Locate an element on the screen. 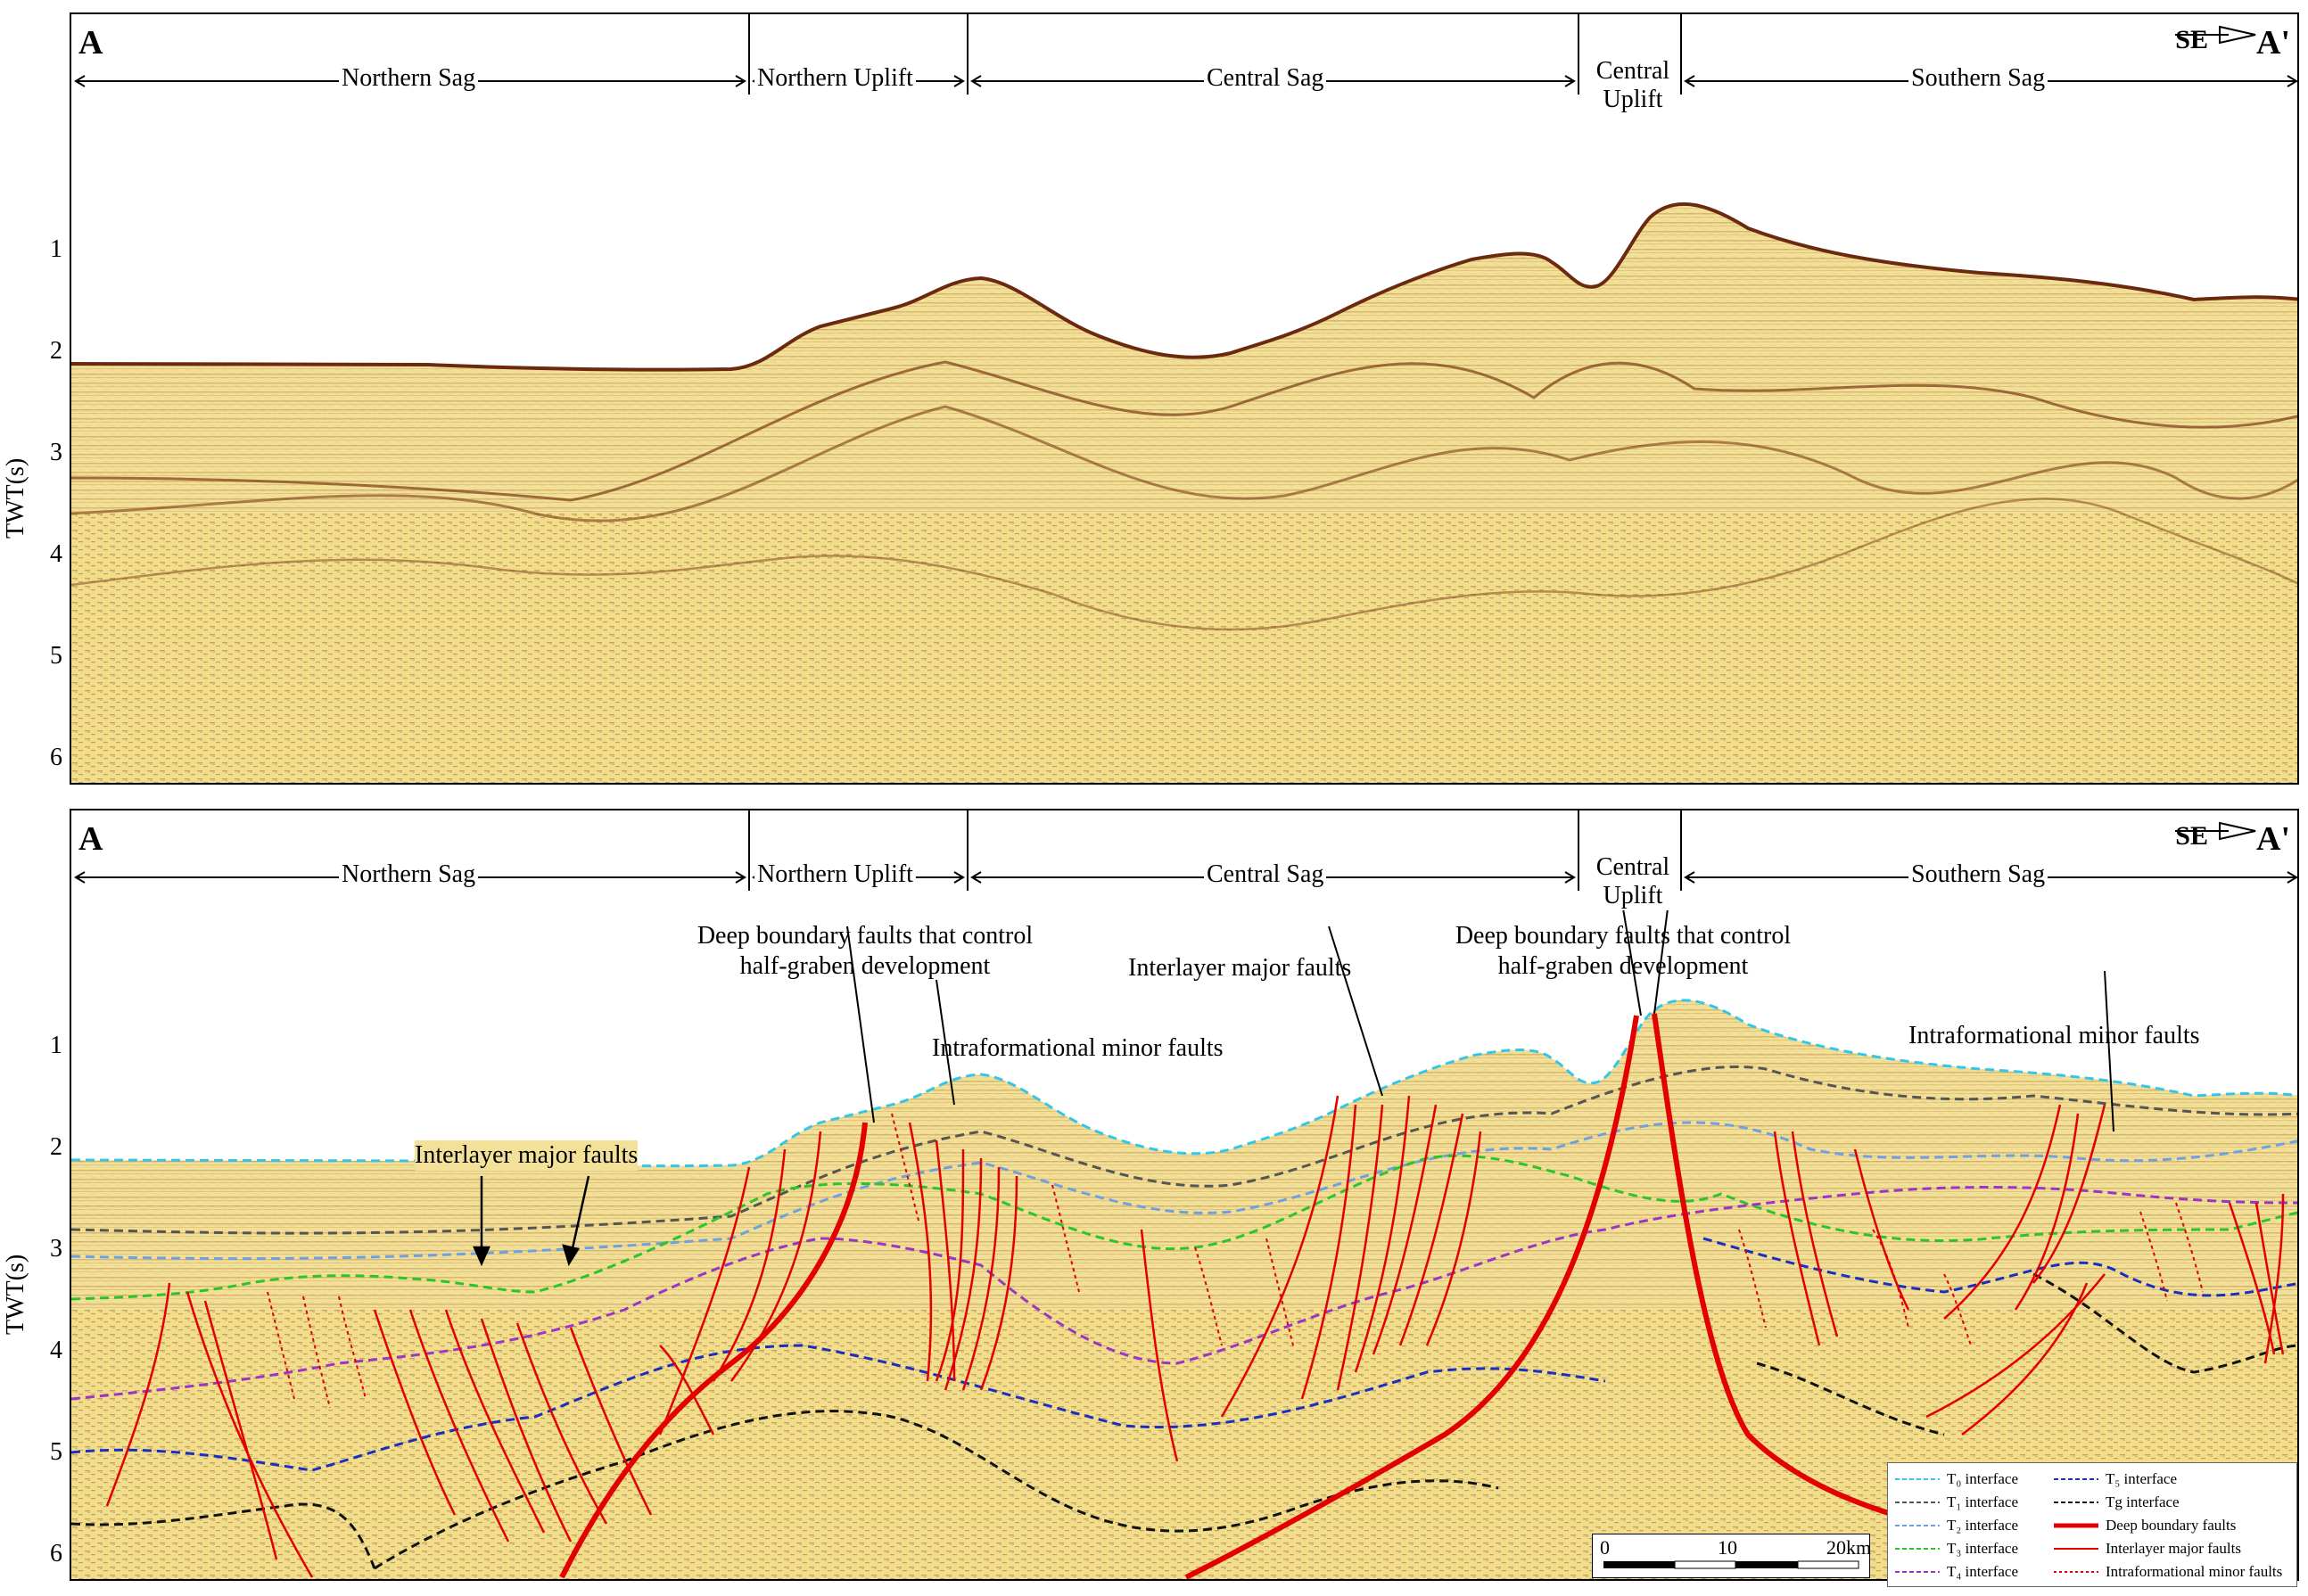 The image size is (2308, 1596). legend-label: Tg interface is located at coordinates (2143, 1501).